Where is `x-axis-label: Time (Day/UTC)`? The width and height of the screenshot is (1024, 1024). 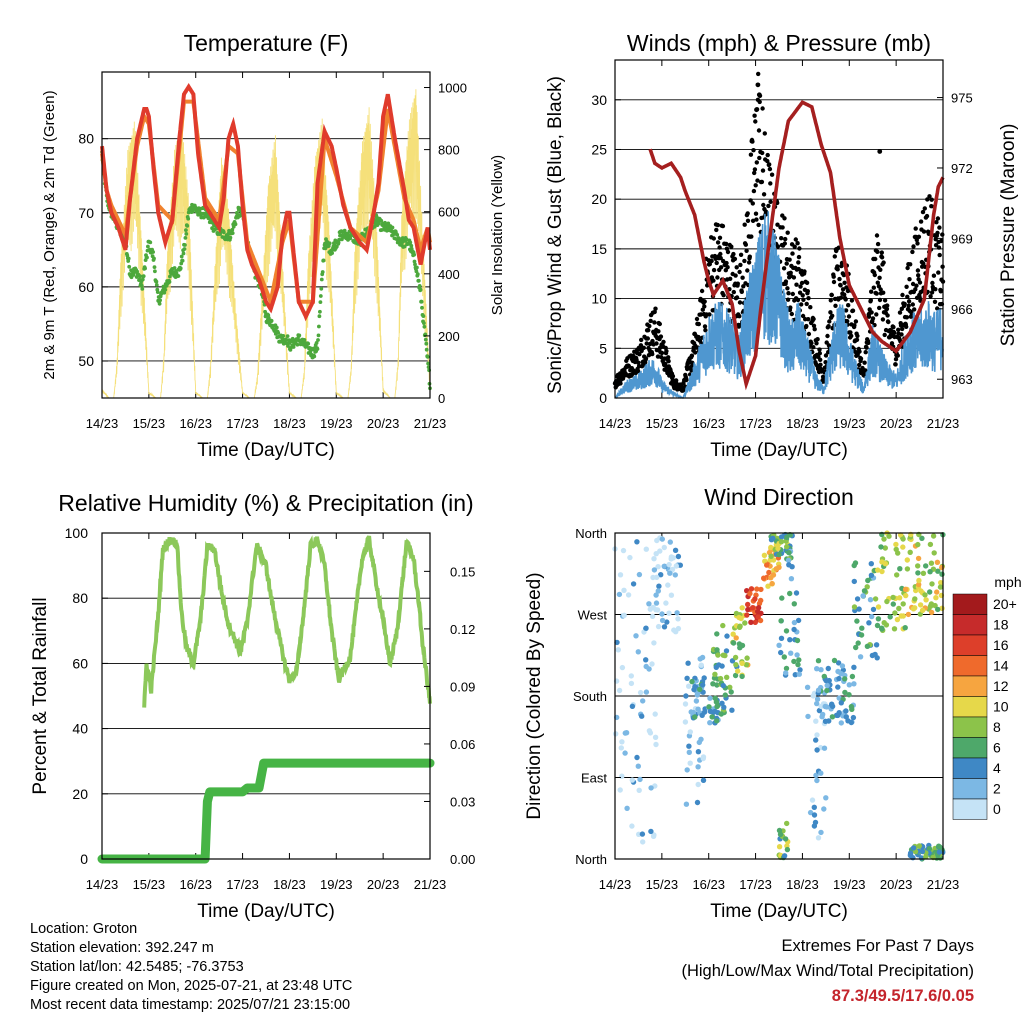 x-axis-label: Time (Day/UTC) is located at coordinates (779, 911).